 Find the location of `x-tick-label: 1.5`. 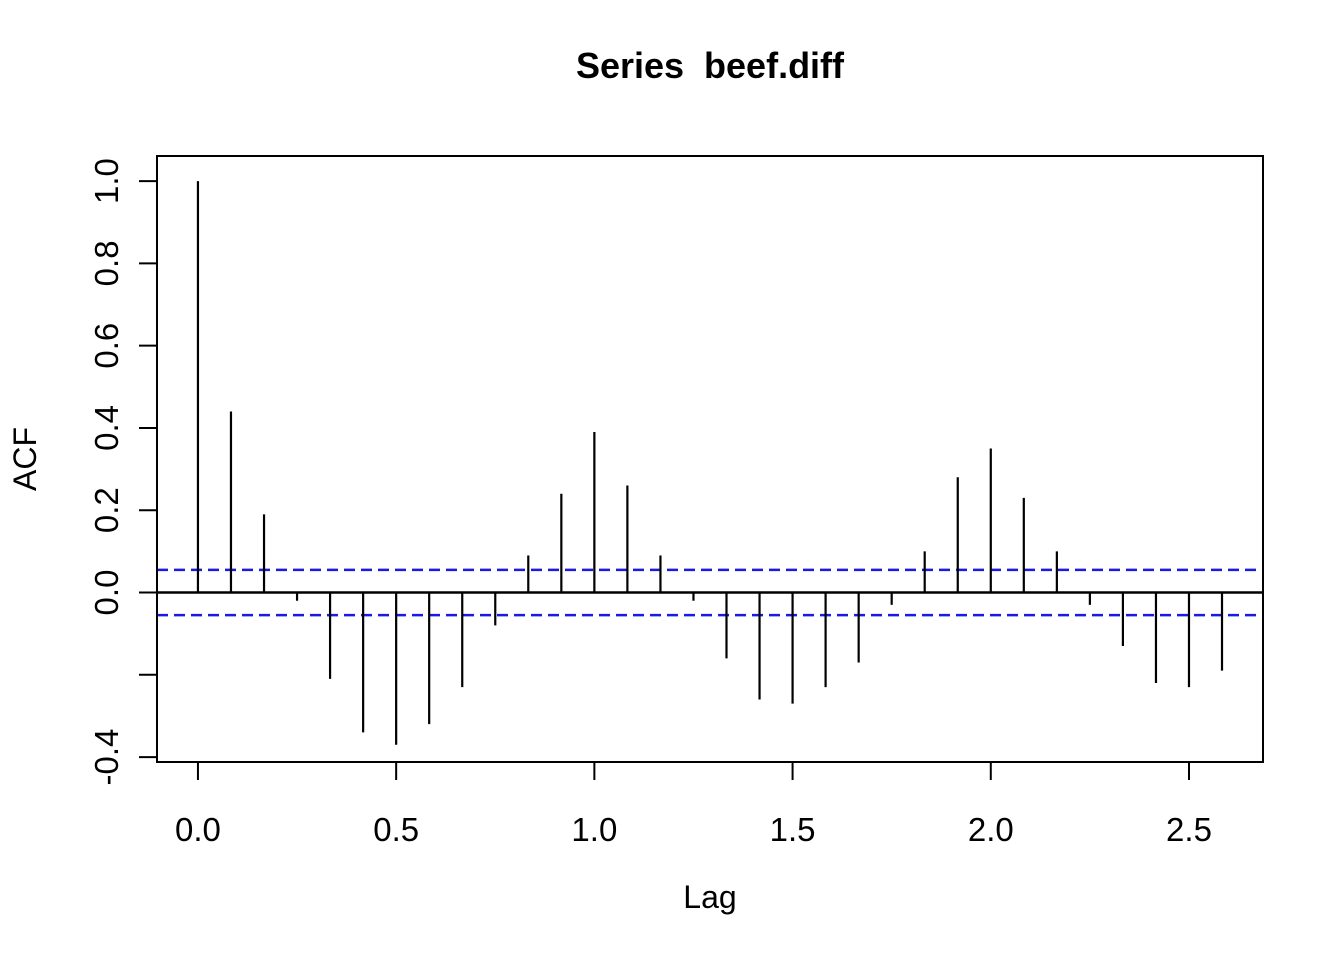

x-tick-label: 1.5 is located at coordinates (793, 829).